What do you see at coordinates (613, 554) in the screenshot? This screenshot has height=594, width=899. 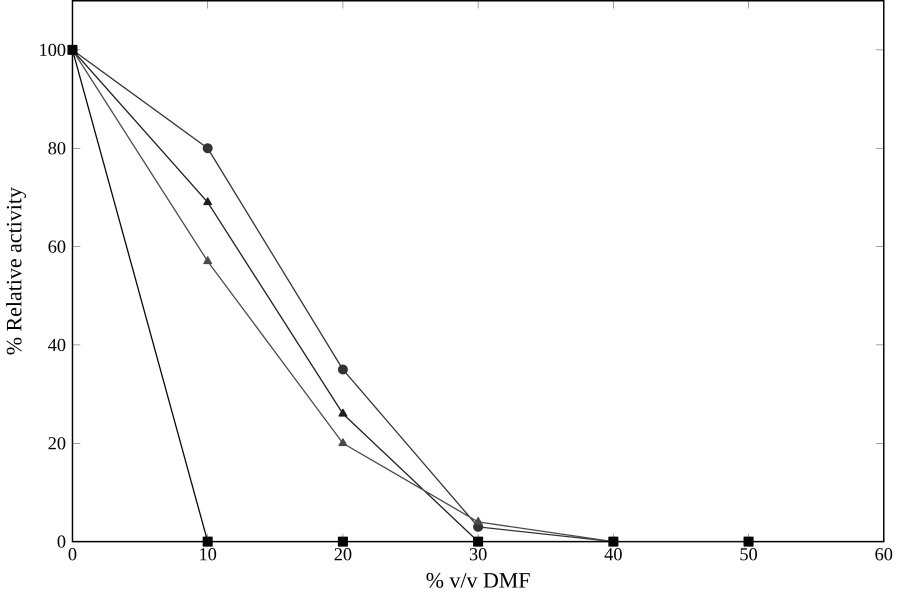 I see `x-tick-label: 40` at bounding box center [613, 554].